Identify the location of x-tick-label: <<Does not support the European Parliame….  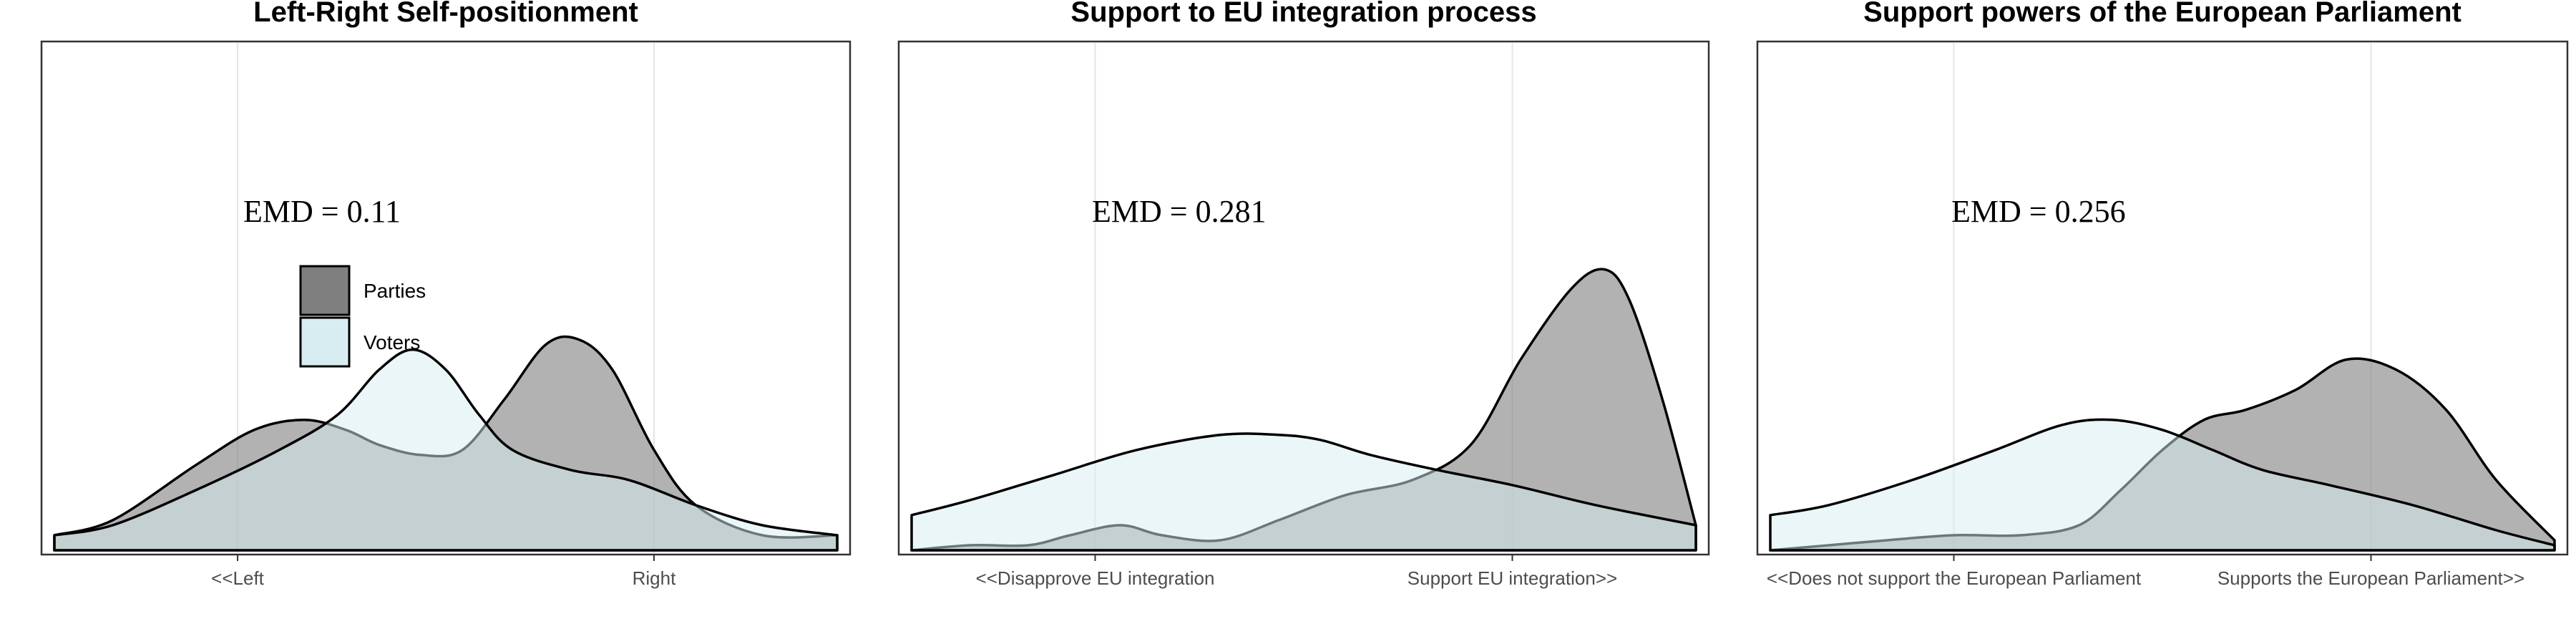
(1954, 578).